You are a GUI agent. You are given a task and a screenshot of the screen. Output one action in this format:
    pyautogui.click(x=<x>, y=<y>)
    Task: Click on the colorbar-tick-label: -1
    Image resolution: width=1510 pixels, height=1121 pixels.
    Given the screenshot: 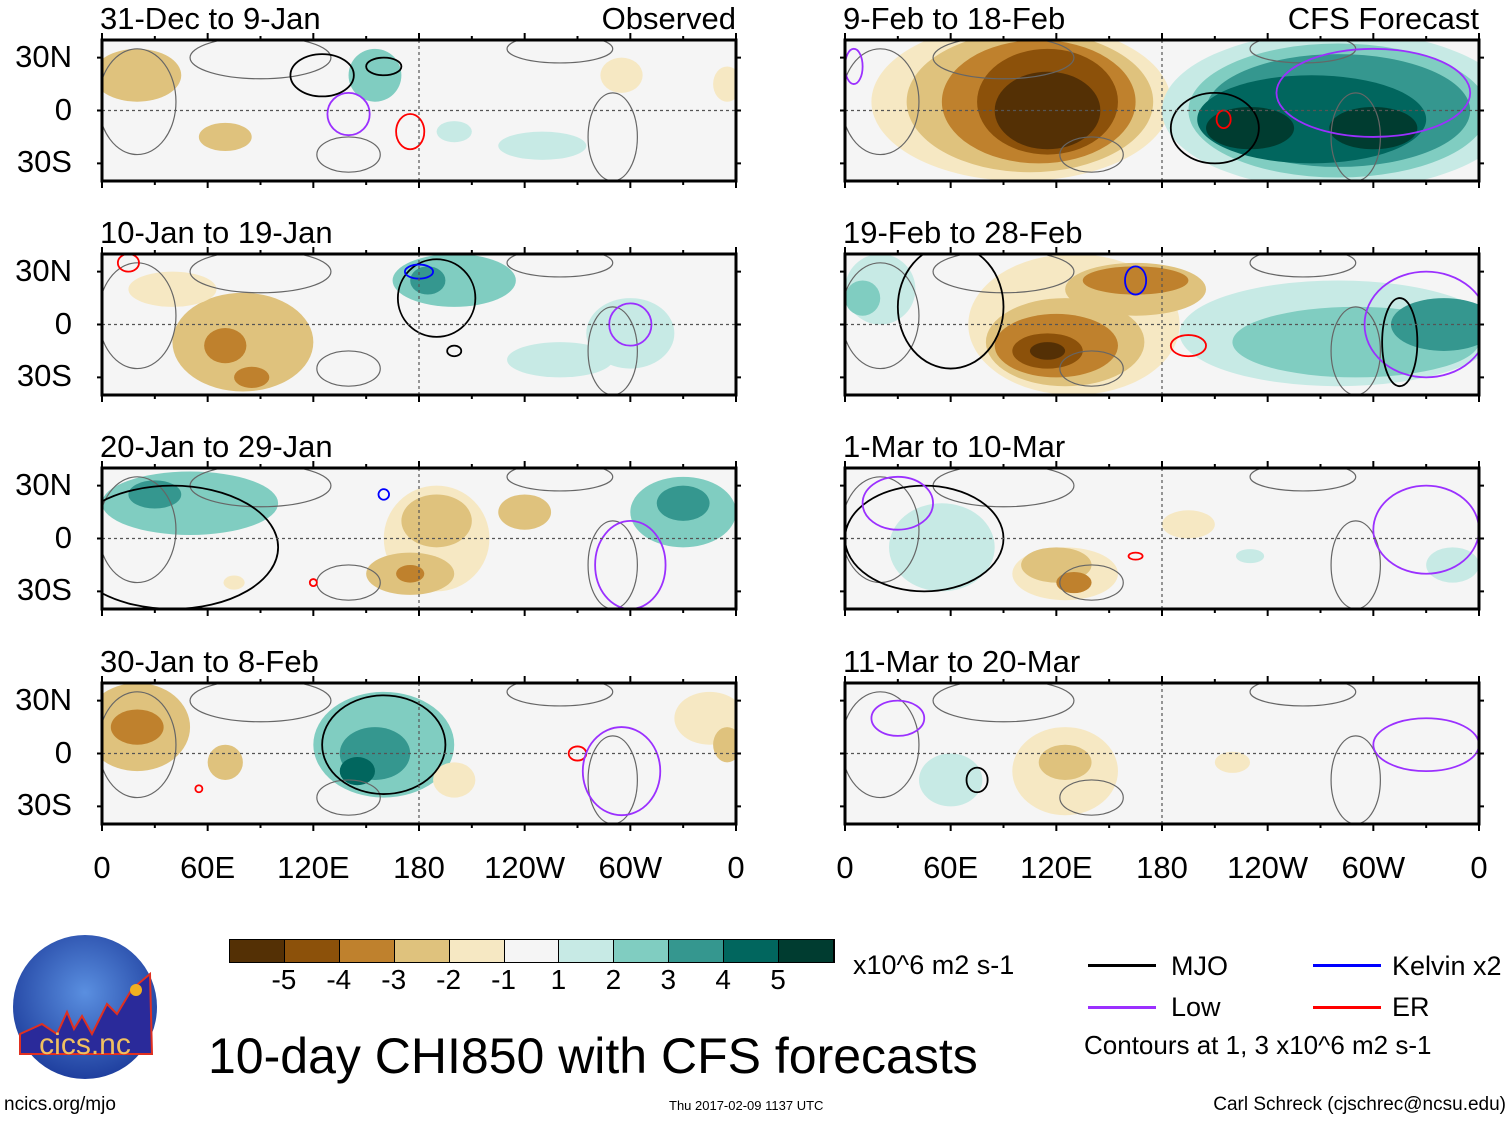 What is the action you would take?
    pyautogui.click(x=503, y=979)
    